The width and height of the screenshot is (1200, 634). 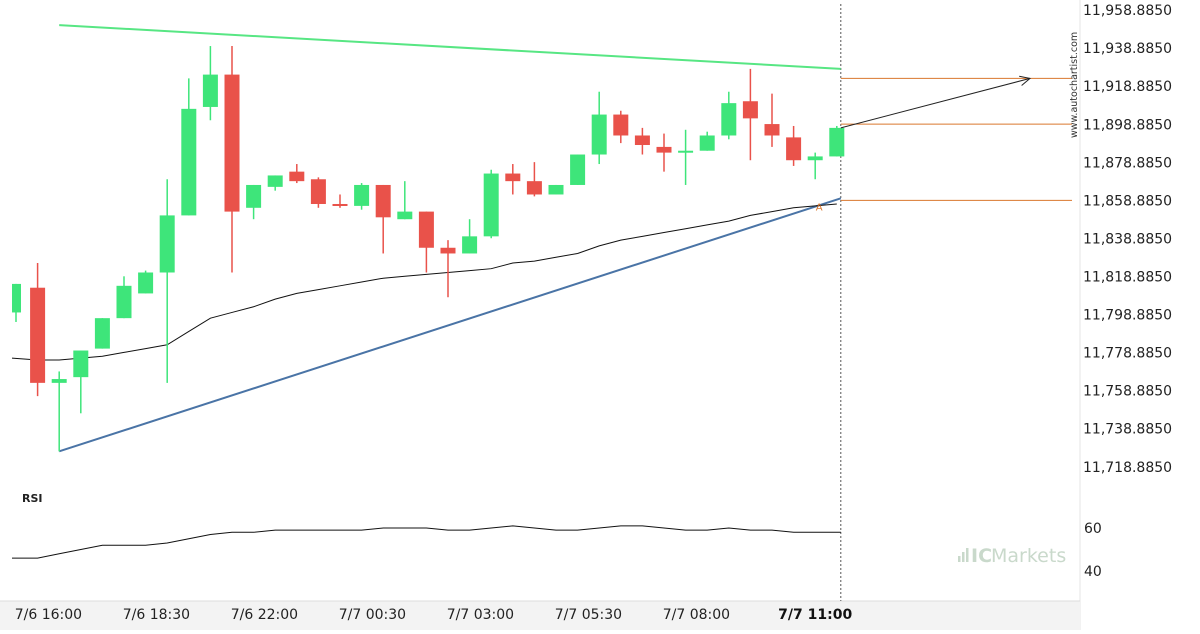 I want to click on y-tick-label: 11,758.8850, so click(x=1127, y=392).